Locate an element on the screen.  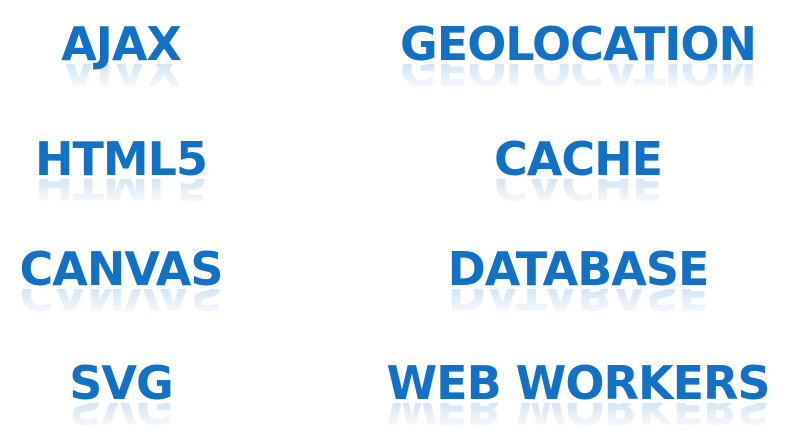
word-database-reflection: DATABASE is located at coordinates (578, 304).